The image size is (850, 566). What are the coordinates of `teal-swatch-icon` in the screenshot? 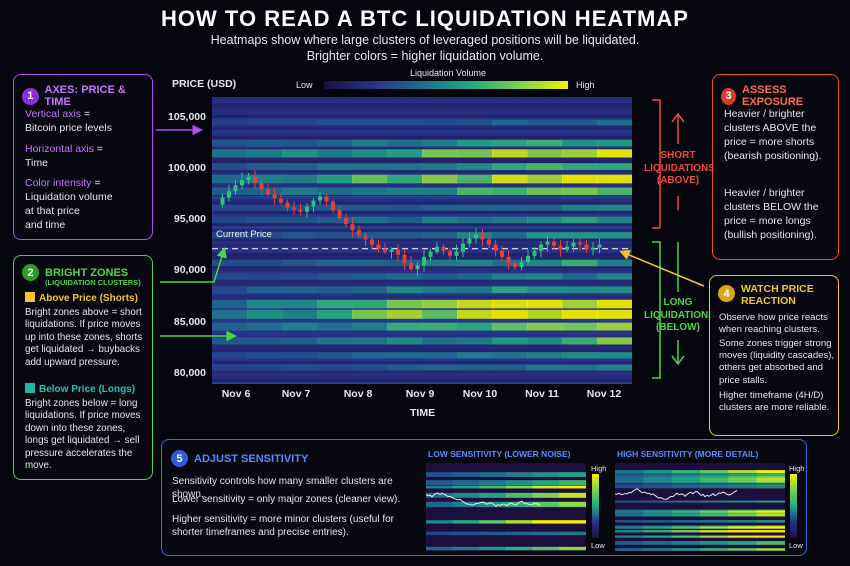 It's located at (30, 388).